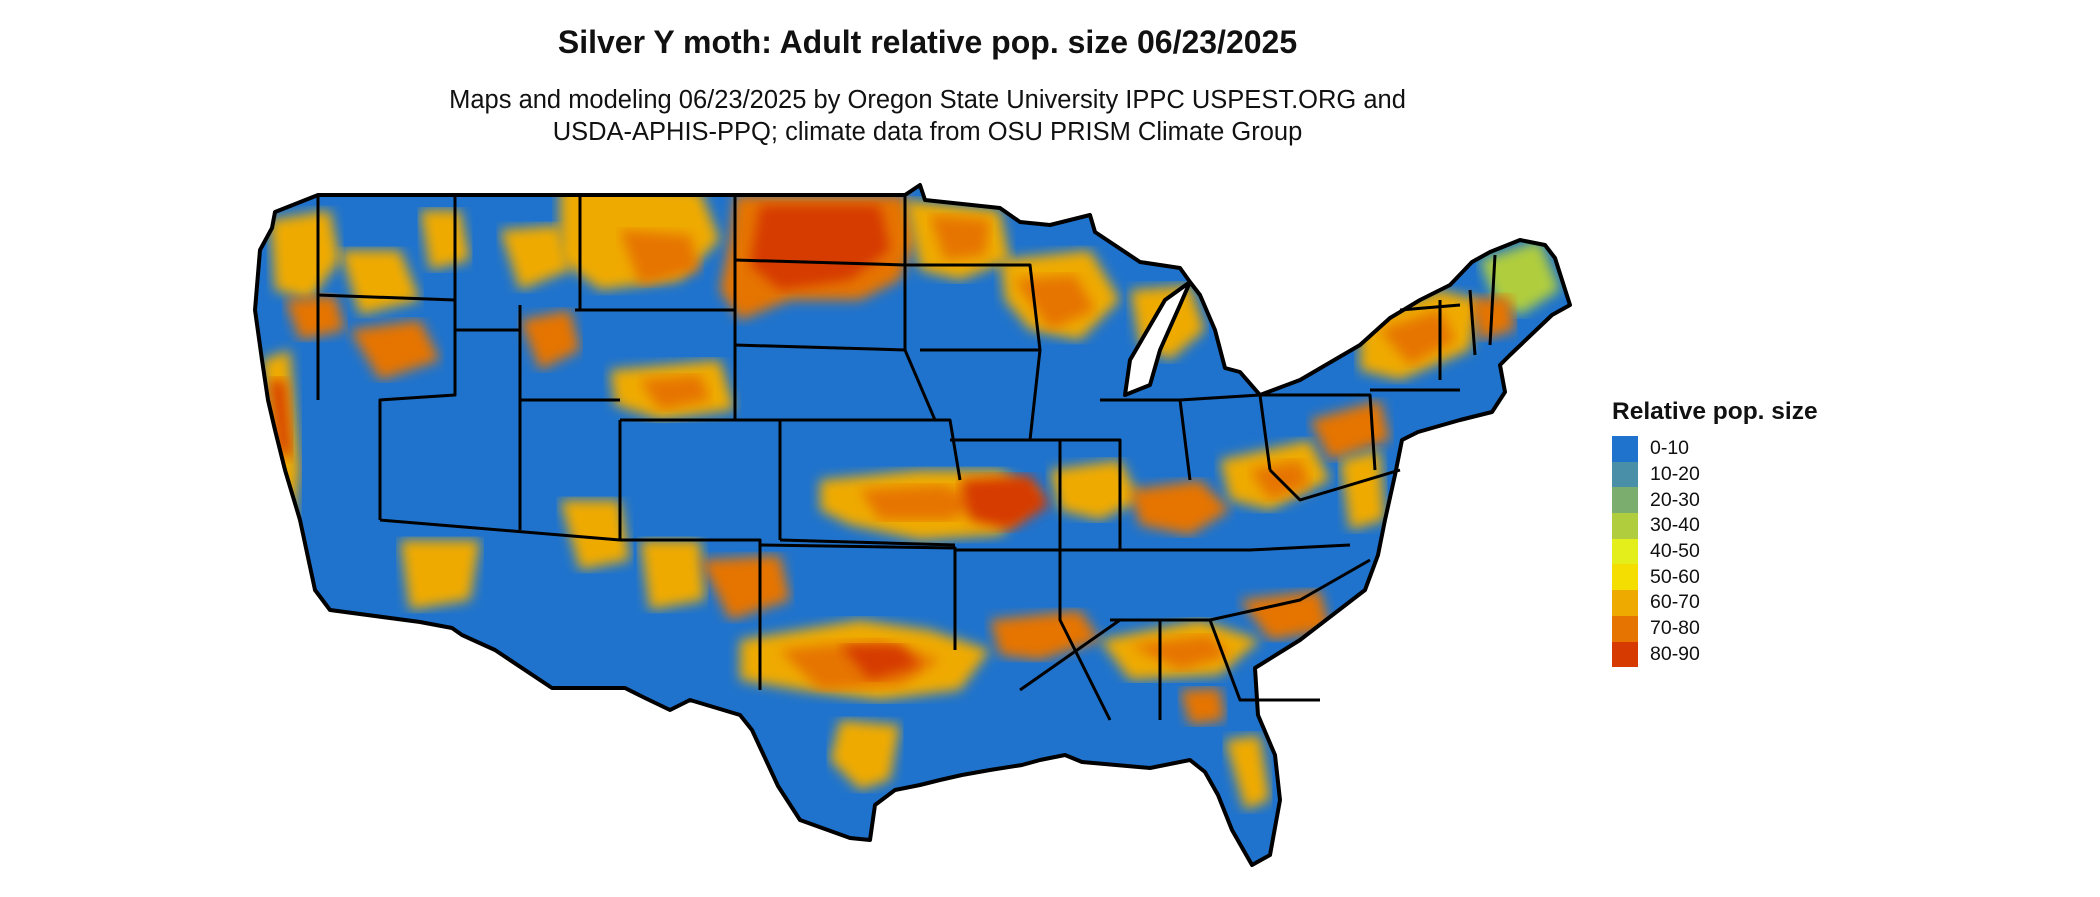  I want to click on legend-item: 20-30, so click(1715, 500).